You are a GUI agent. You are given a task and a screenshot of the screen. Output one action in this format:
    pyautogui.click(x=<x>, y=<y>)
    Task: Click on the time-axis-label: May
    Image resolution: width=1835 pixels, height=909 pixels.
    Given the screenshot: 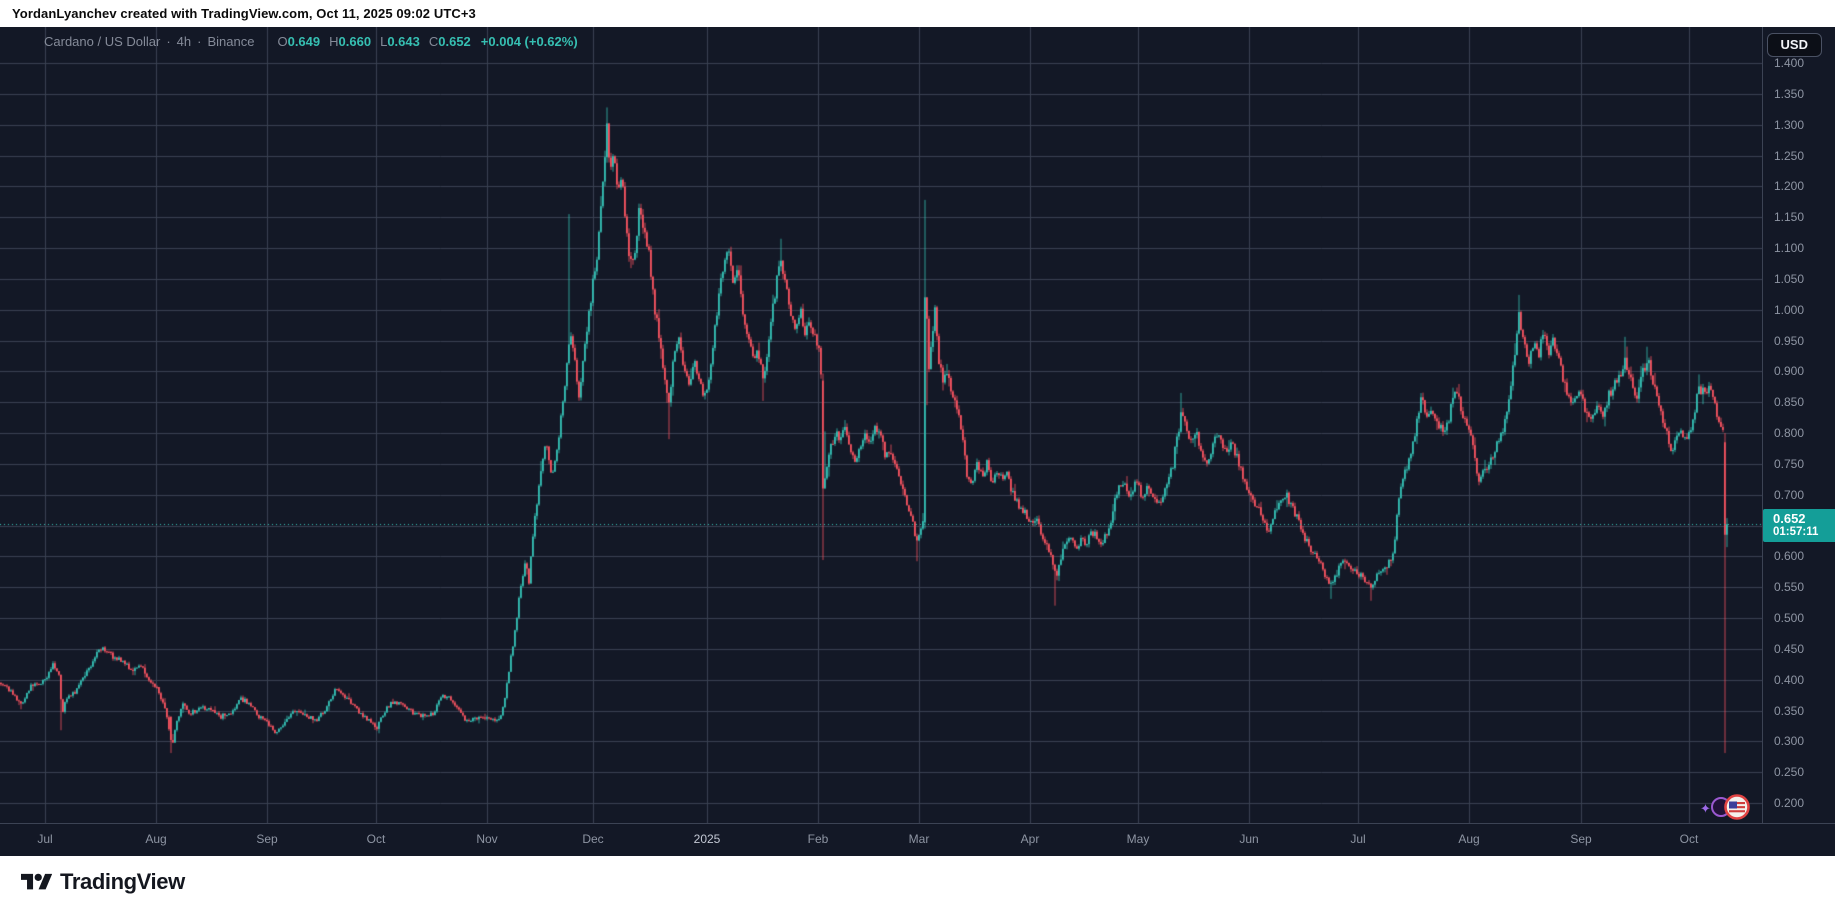 What is the action you would take?
    pyautogui.click(x=1138, y=839)
    